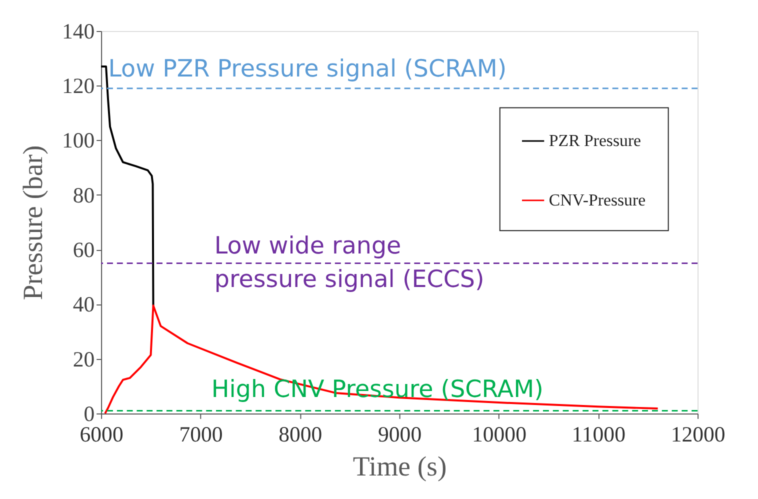 This screenshot has width=758, height=499. Describe the element at coordinates (377, 388) in the screenshot. I see `ref-line-label: High CNV Pressure (SCRAM)` at that location.